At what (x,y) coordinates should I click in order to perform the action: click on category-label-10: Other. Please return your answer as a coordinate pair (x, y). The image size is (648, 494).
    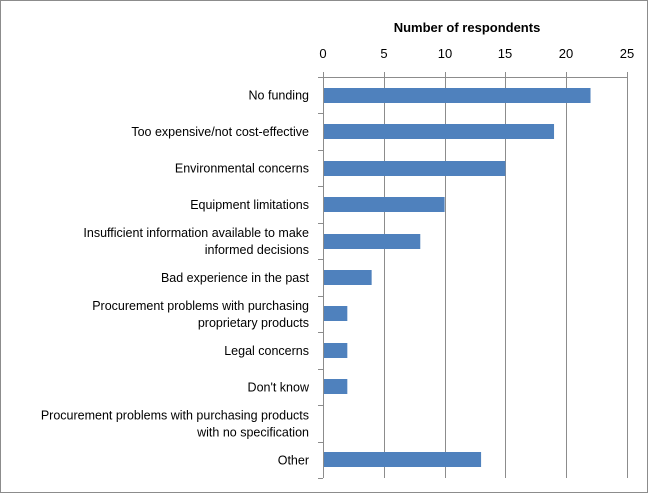
    Looking at the image, I should click on (293, 460).